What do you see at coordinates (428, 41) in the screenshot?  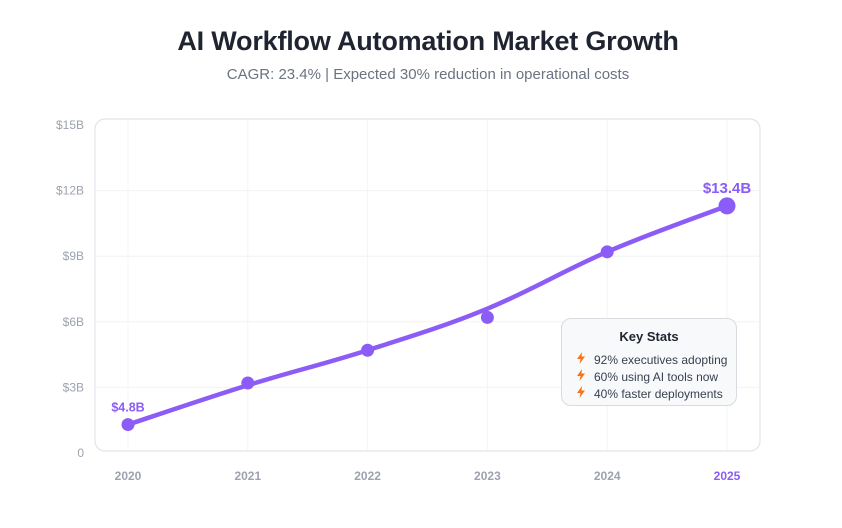 I see `chart-title: AI Workflow Automation Market Growth` at bounding box center [428, 41].